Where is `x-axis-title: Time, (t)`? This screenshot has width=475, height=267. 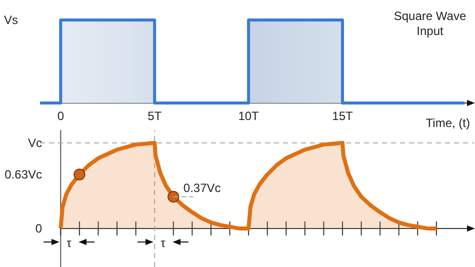
x-axis-title: Time, (t) is located at coordinates (448, 123).